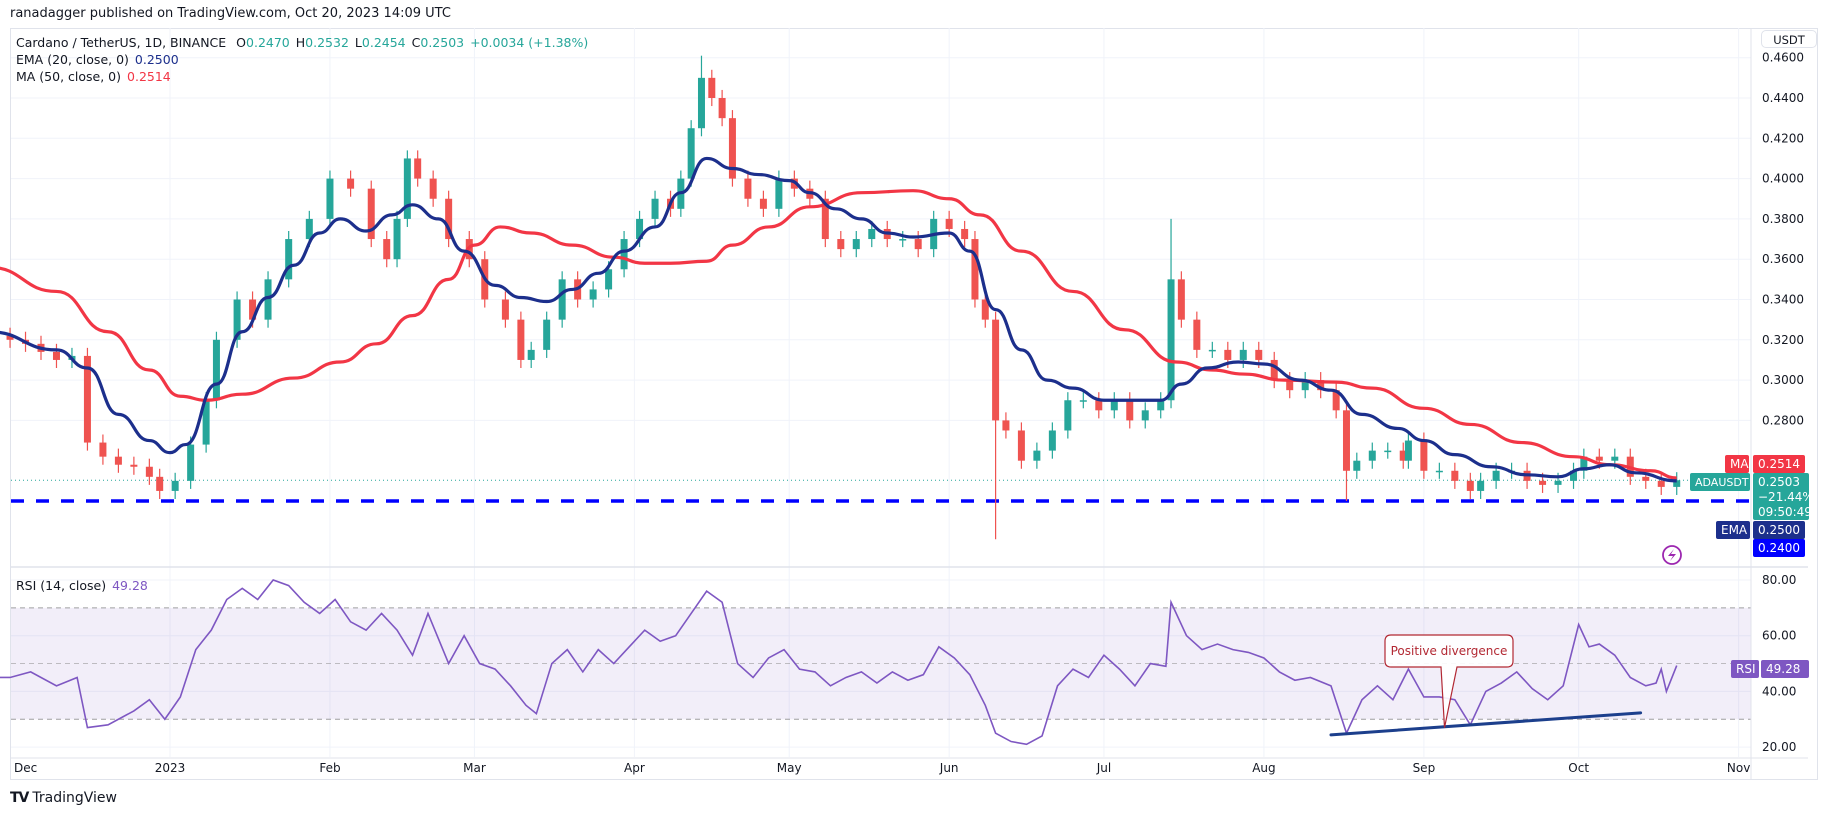 Image resolution: width=1827 pixels, height=815 pixels. I want to click on ema-legend: EMA (20, close, 0) 0.2500, so click(100, 59).